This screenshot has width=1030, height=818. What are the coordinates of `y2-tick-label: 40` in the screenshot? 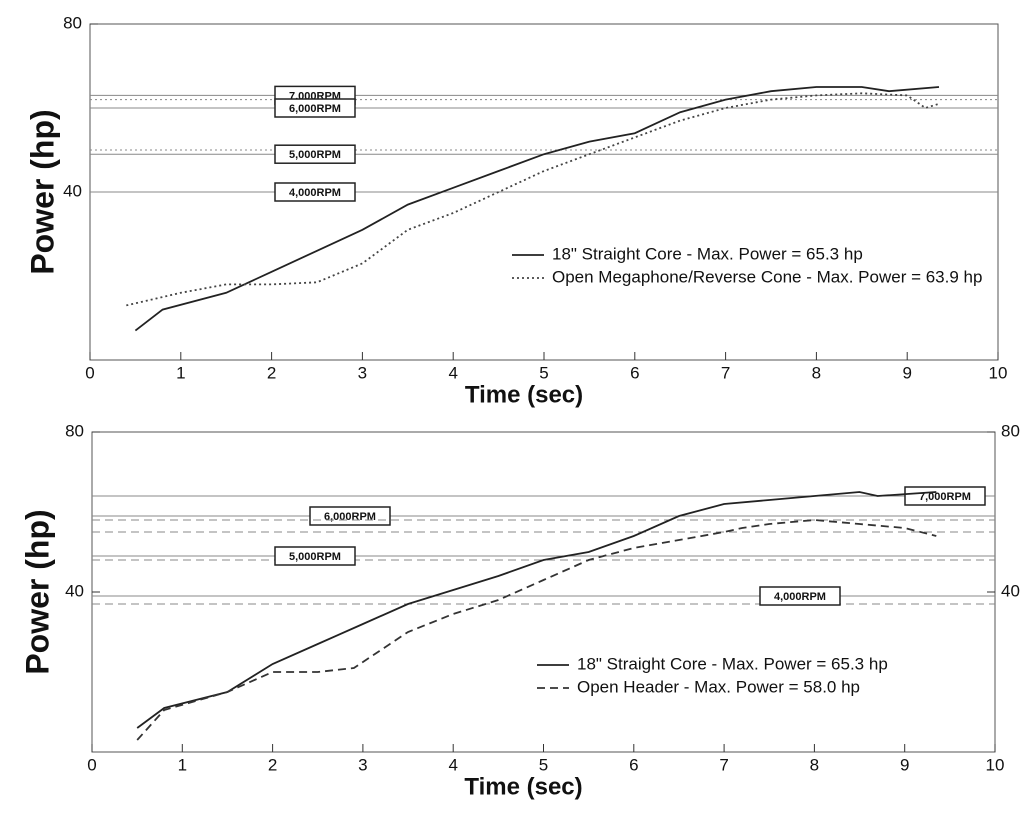 It's located at (1010, 590).